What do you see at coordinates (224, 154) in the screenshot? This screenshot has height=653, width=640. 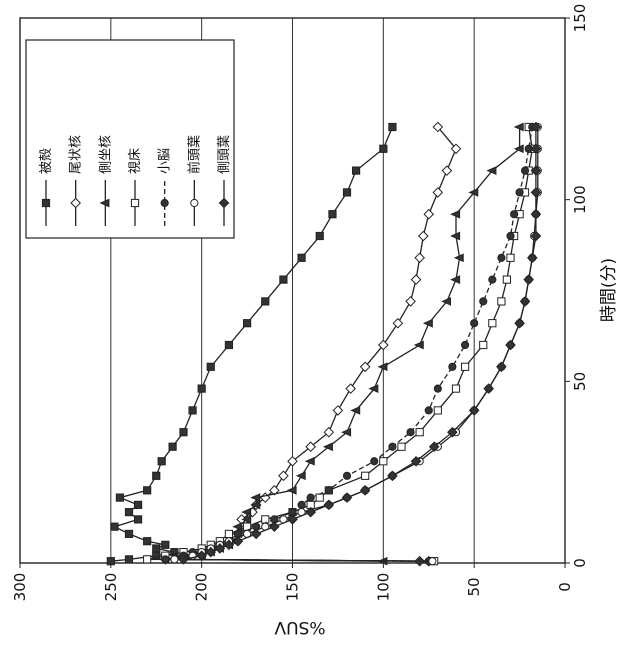 I see `legend-label: 側頭葉` at bounding box center [224, 154].